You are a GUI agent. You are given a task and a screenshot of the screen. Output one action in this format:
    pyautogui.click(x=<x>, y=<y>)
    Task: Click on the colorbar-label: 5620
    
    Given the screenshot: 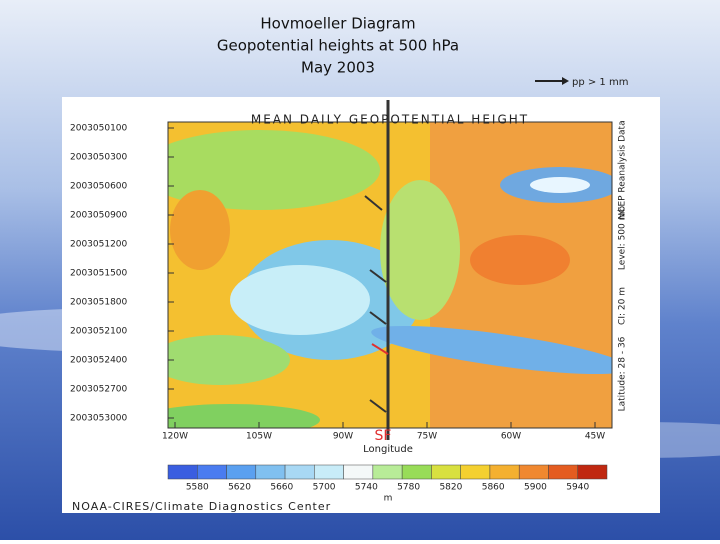 What is the action you would take?
    pyautogui.click(x=239, y=488)
    